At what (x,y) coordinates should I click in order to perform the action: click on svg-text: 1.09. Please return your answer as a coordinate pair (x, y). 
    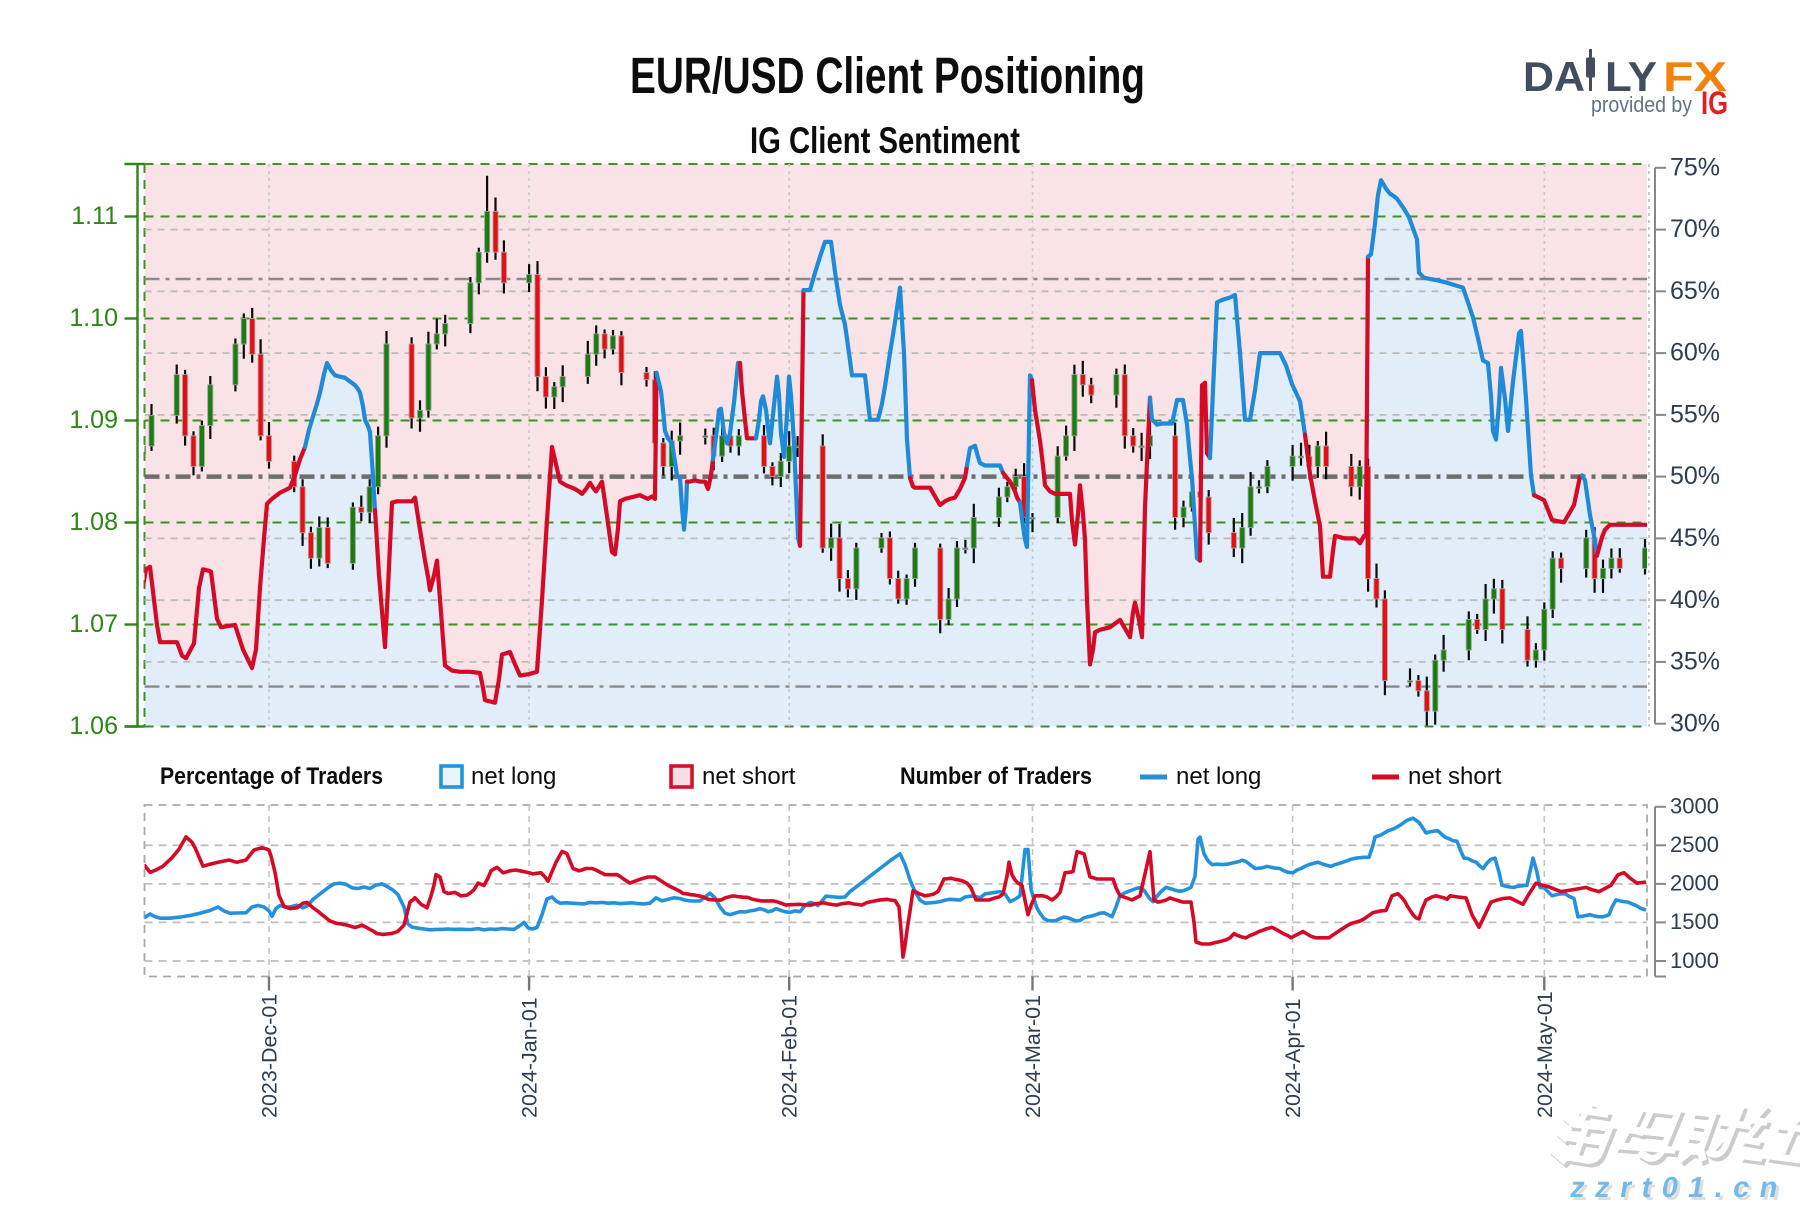
    Looking at the image, I should click on (93, 420).